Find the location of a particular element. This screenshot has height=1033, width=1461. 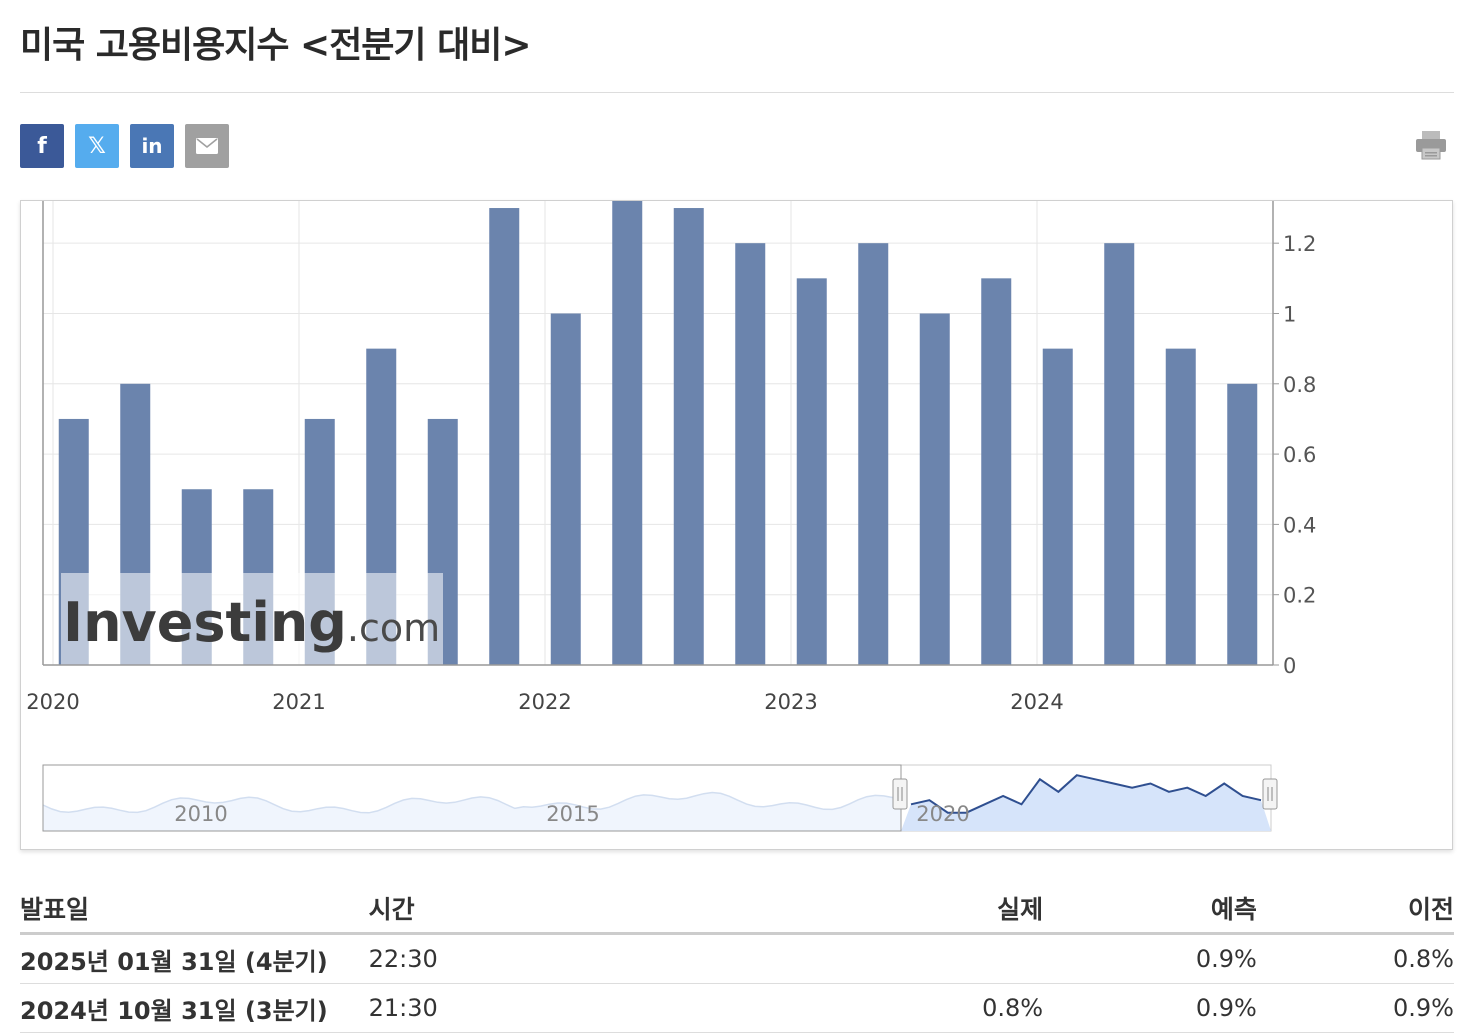

twitter-icon: 𝕏 is located at coordinates (97, 146).